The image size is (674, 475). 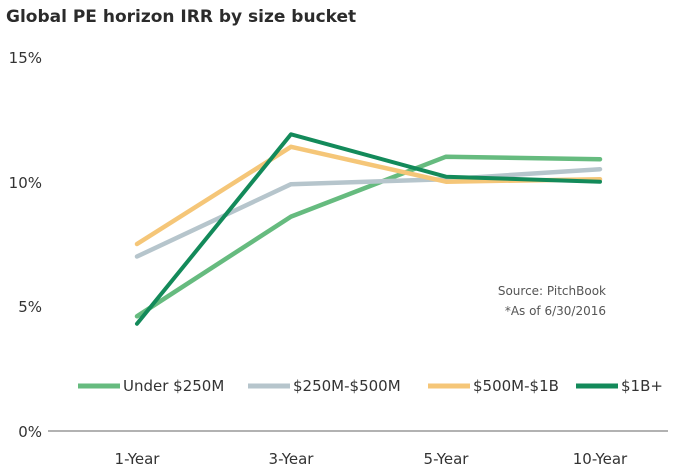 What do you see at coordinates (600, 459) in the screenshot?
I see `x-tick-label: 10-Year` at bounding box center [600, 459].